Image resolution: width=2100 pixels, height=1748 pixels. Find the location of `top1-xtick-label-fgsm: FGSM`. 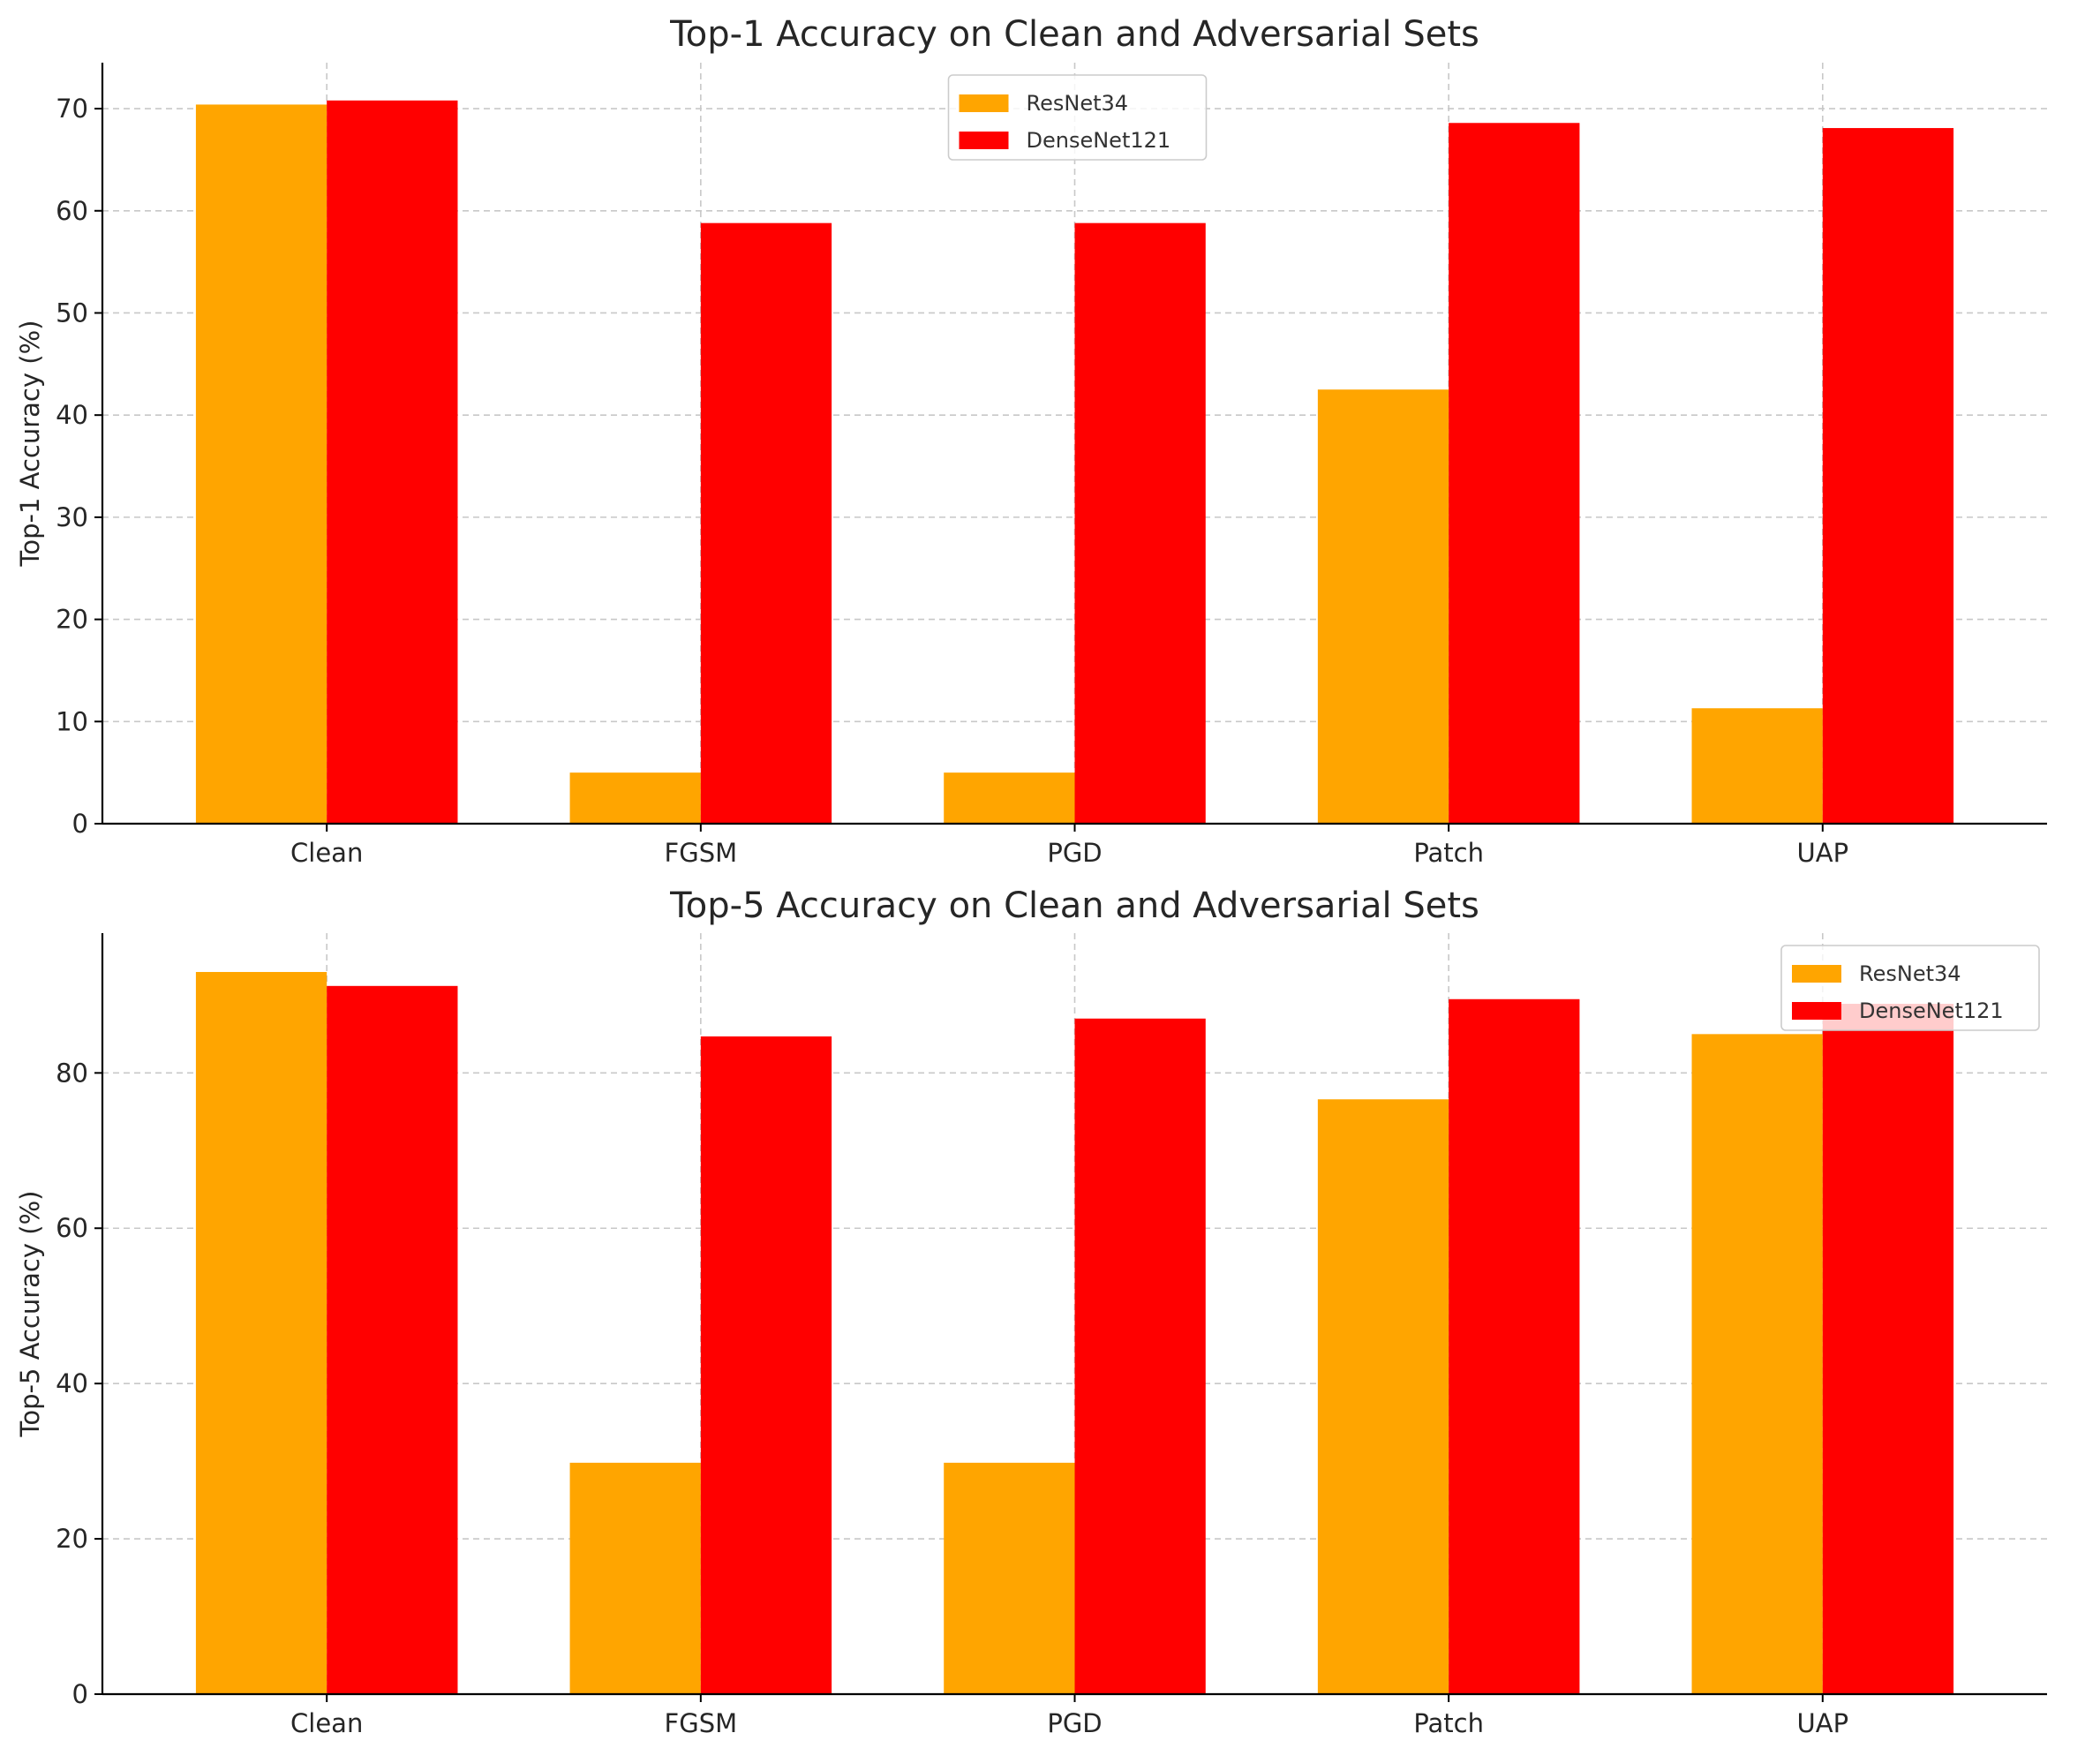

top1-xtick-label-fgsm: FGSM is located at coordinates (701, 853).